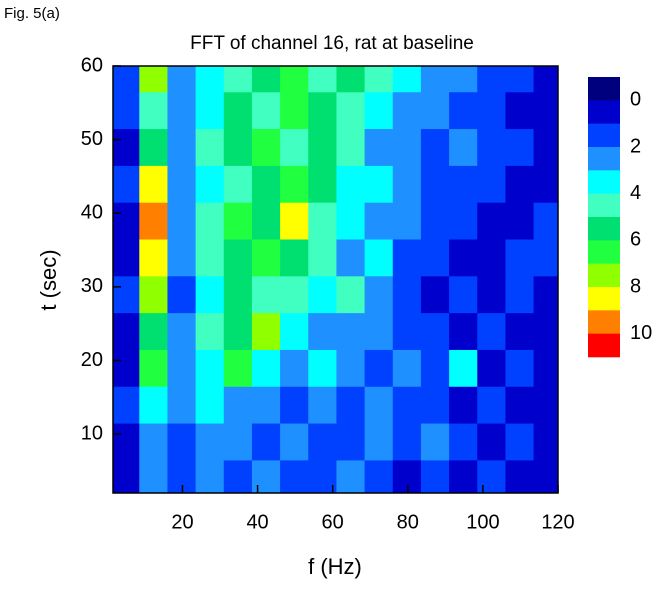  Describe the element at coordinates (92, 360) in the screenshot. I see `y-tick-label: 20` at that location.